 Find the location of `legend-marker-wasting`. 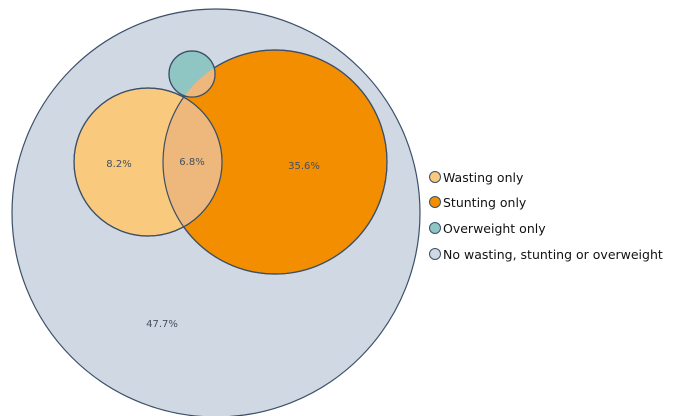

legend-marker-wasting is located at coordinates (435, 177).